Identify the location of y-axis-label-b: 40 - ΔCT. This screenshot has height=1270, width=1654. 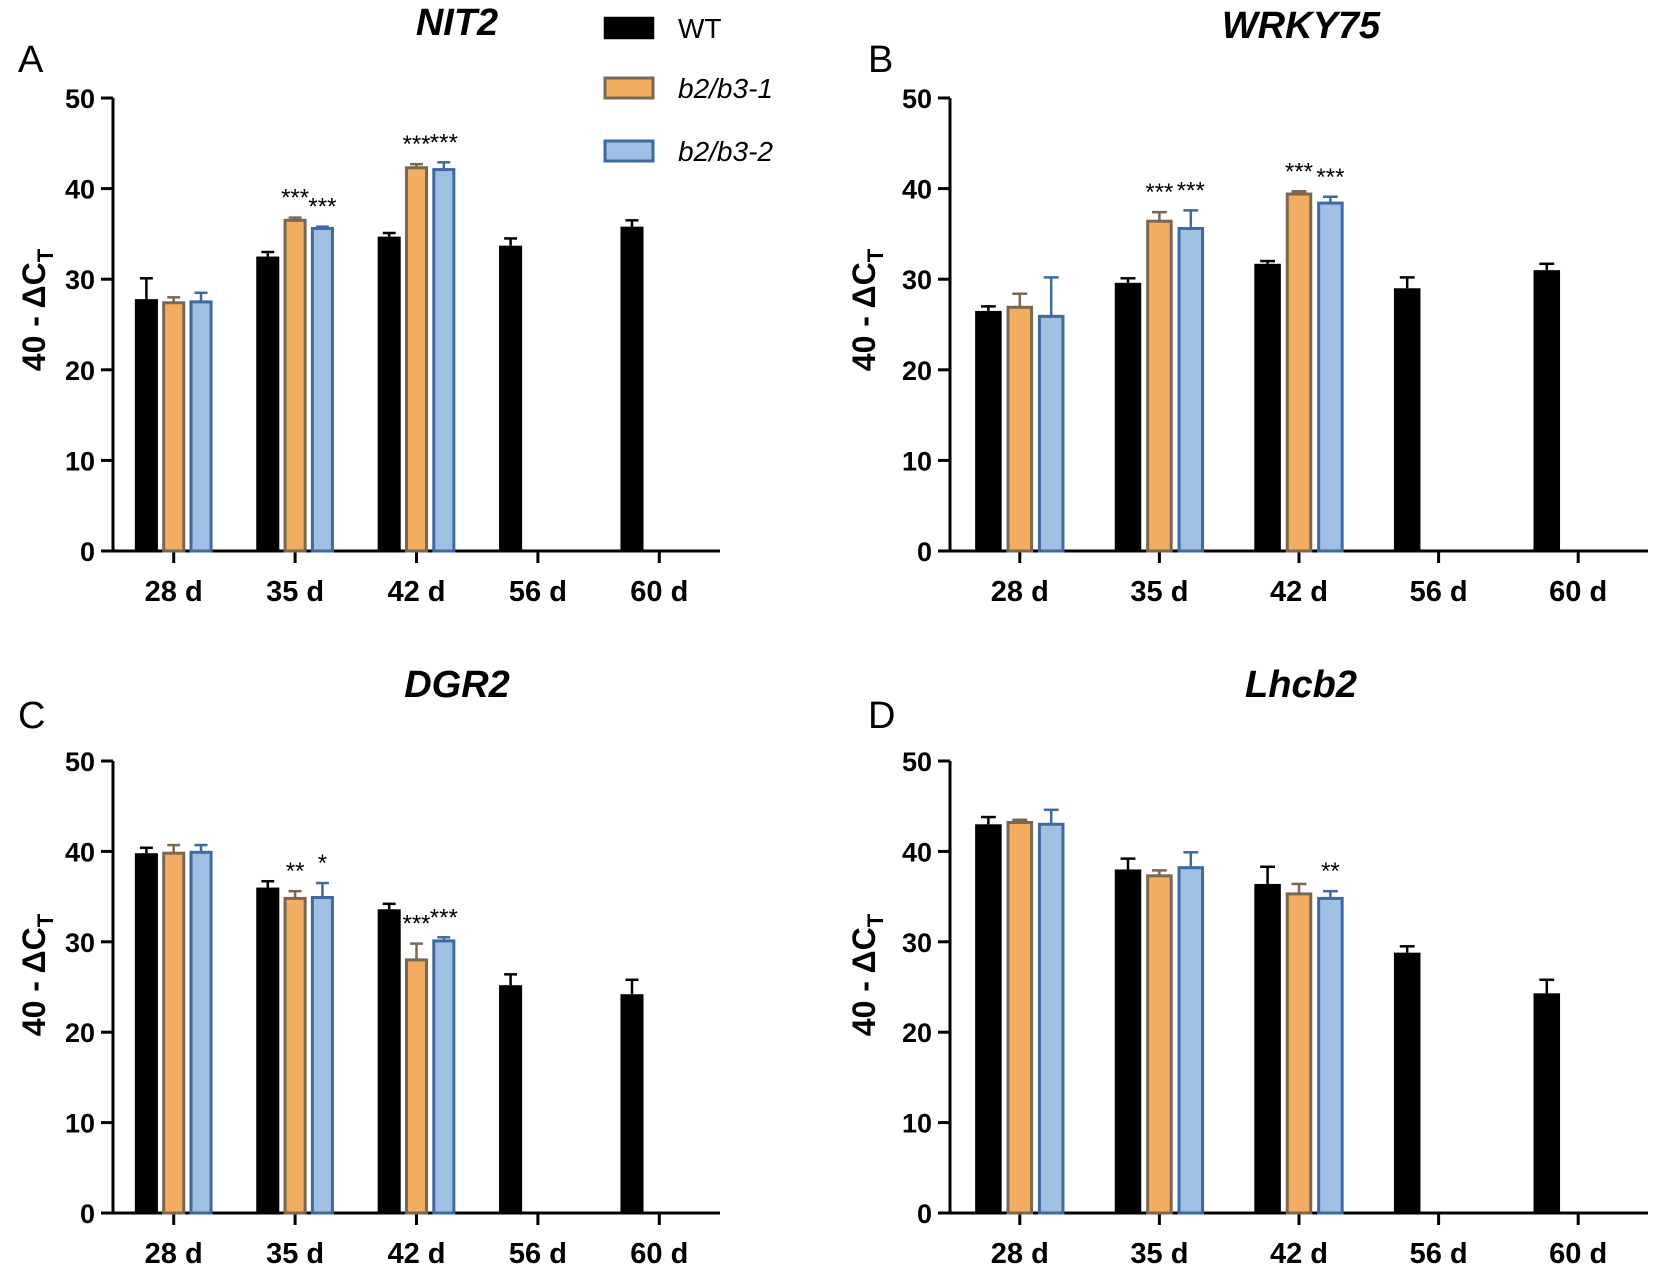
(867, 309).